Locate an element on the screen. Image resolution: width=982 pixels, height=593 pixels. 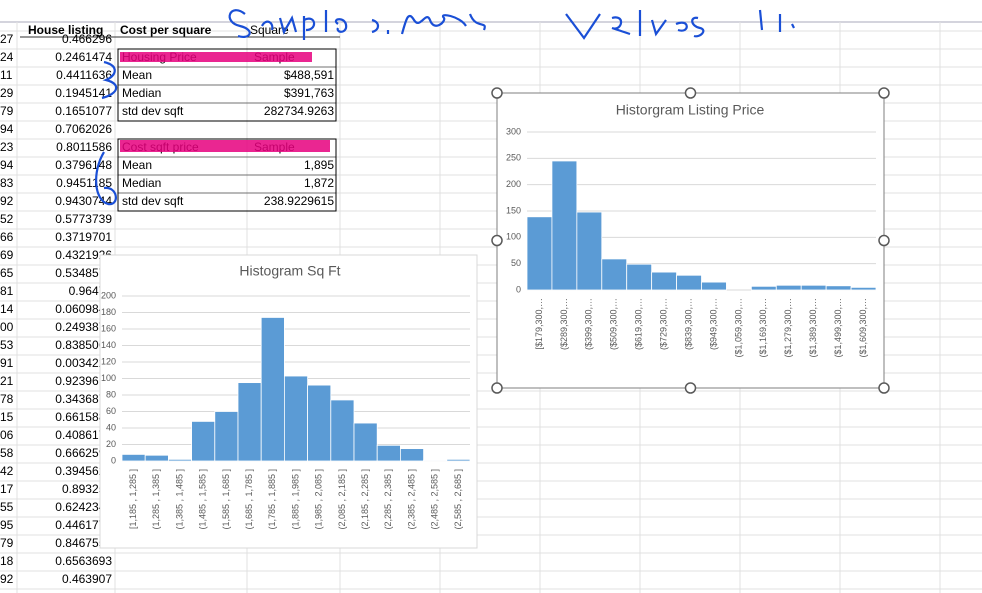
cell: 0.3436876 is located at coordinates (83, 399).